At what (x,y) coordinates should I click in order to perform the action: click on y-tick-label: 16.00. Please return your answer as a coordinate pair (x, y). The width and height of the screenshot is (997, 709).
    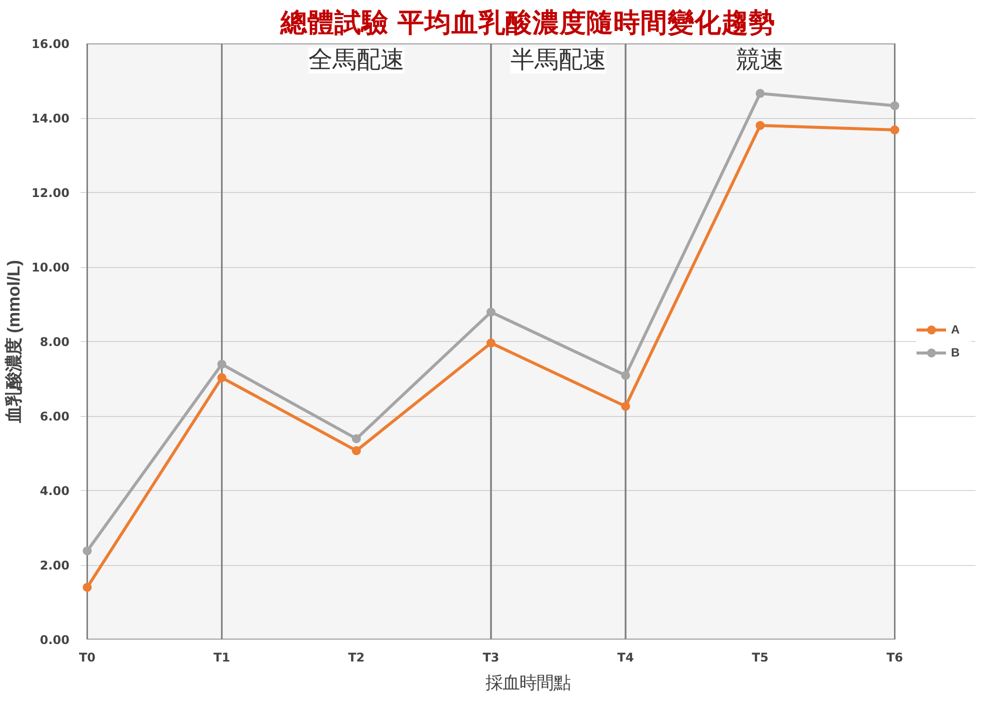
    Looking at the image, I should click on (51, 44).